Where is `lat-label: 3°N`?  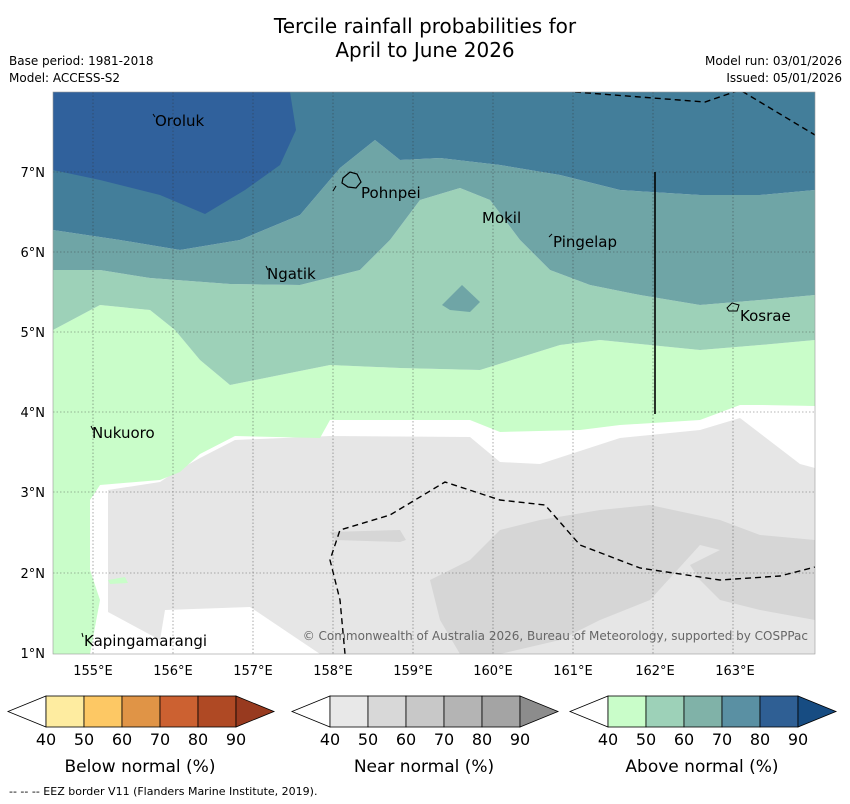
lat-label: 3°N is located at coordinates (33, 493).